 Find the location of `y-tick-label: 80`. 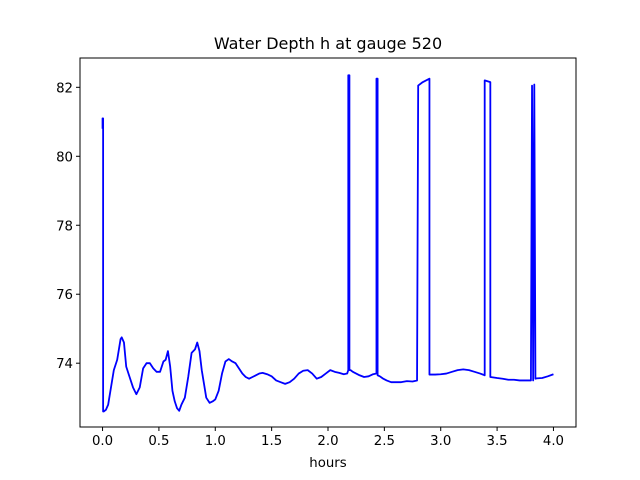

y-tick-label: 80 is located at coordinates (64, 157).